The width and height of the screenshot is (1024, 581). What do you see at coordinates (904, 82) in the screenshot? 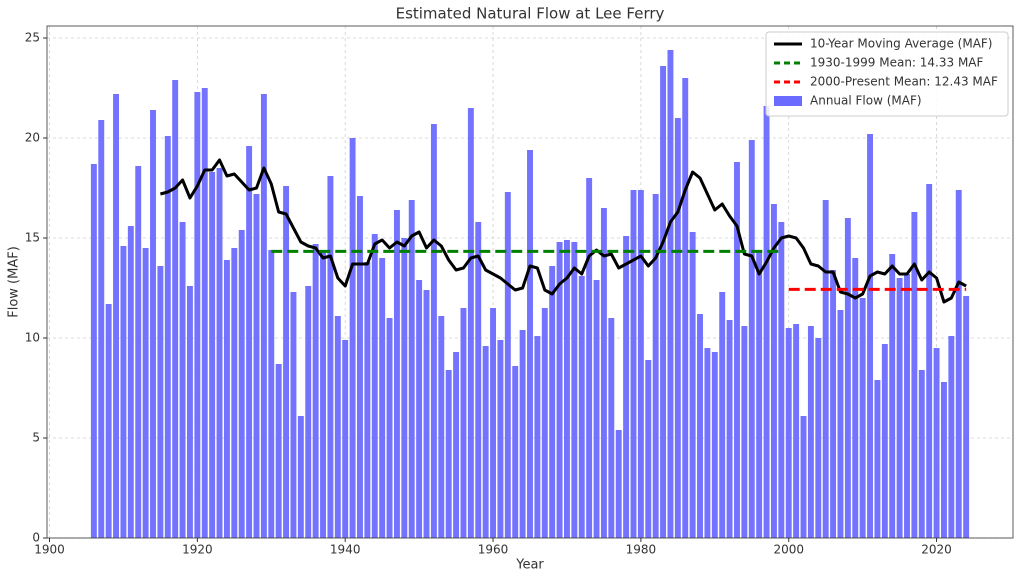
I see `legend-label: 2000-Present Mean: 12.43 MAF` at bounding box center [904, 82].